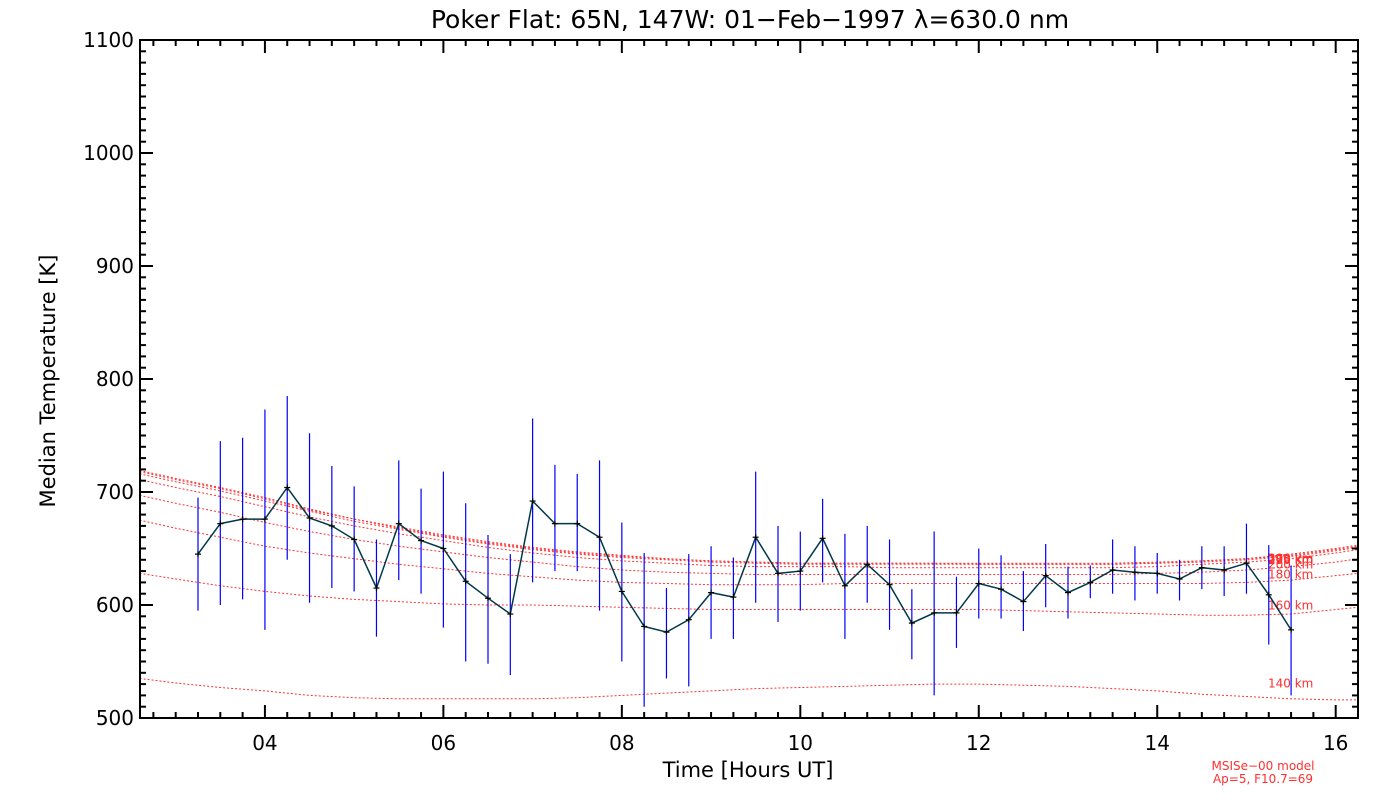  Describe the element at coordinates (621, 743) in the screenshot. I see `x-tick-label: 08` at that location.